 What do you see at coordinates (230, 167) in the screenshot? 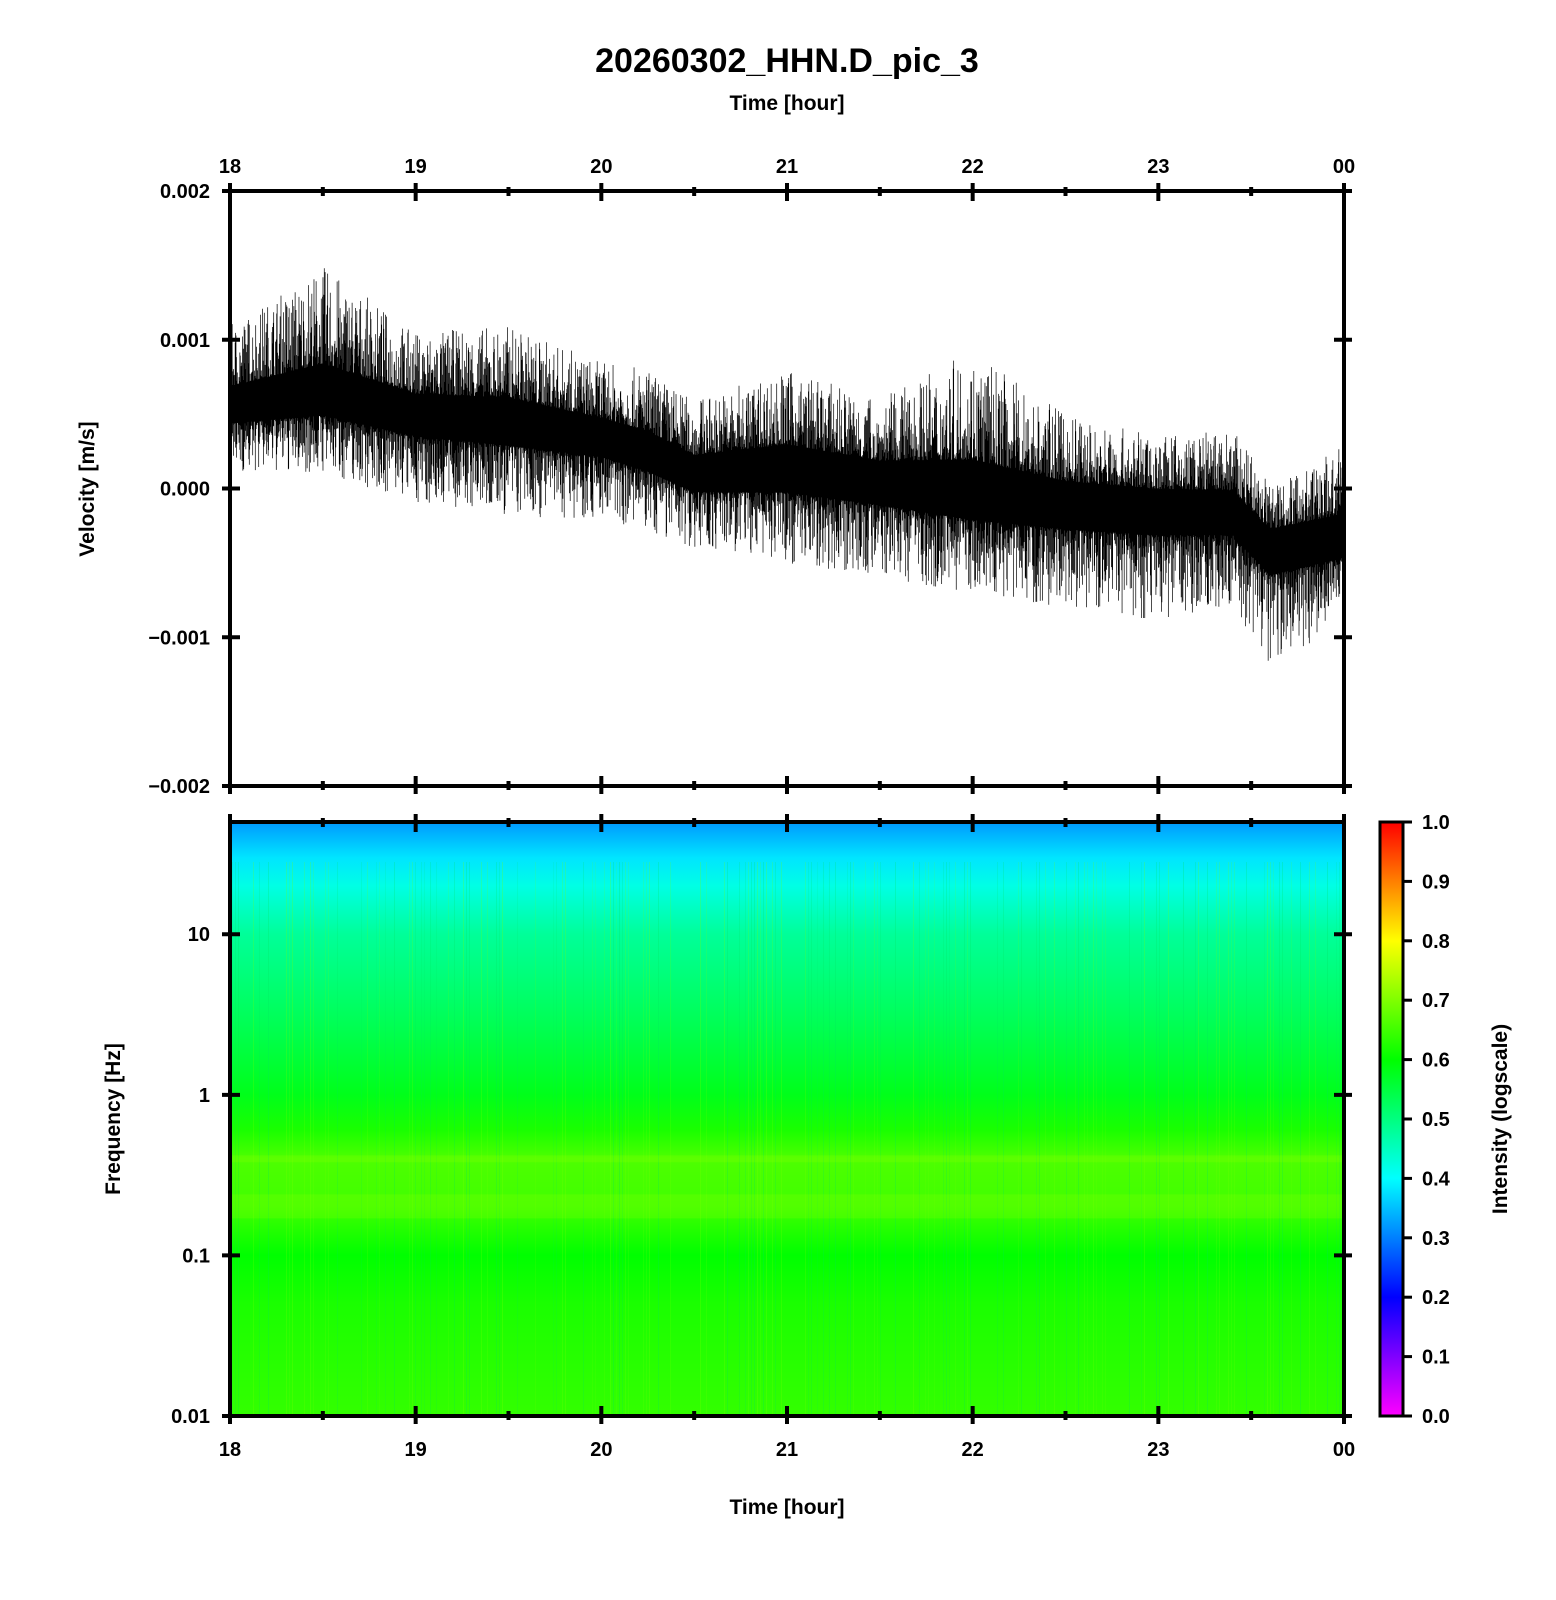
I see `waveform-x-tick-label: 18` at bounding box center [230, 167].